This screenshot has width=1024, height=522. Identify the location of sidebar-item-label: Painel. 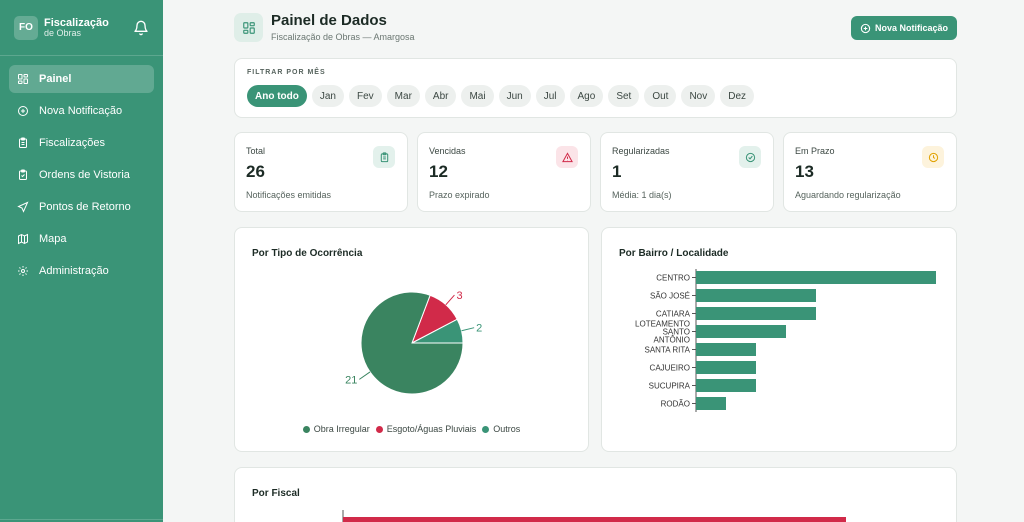
(55, 79).